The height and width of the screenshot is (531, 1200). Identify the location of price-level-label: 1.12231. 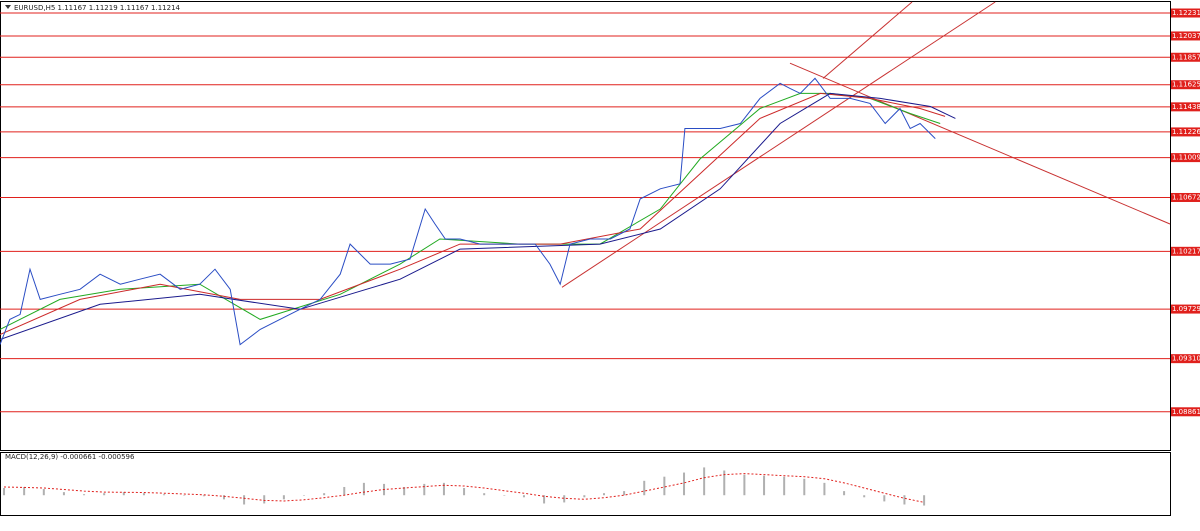
(1186, 13).